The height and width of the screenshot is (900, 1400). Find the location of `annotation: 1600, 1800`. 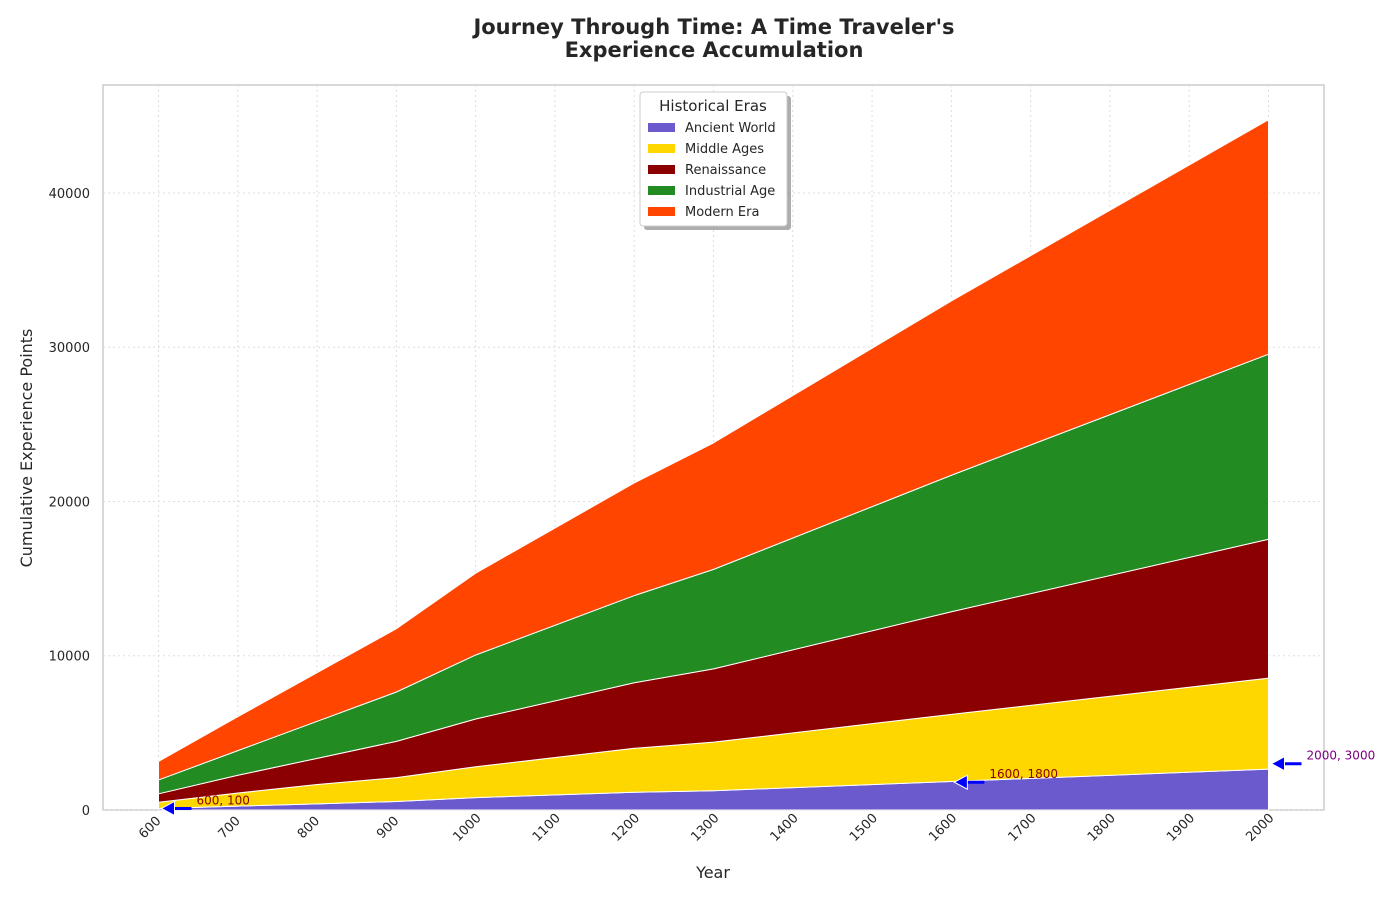

annotation: 1600, 1800 is located at coordinates (1005, 779).